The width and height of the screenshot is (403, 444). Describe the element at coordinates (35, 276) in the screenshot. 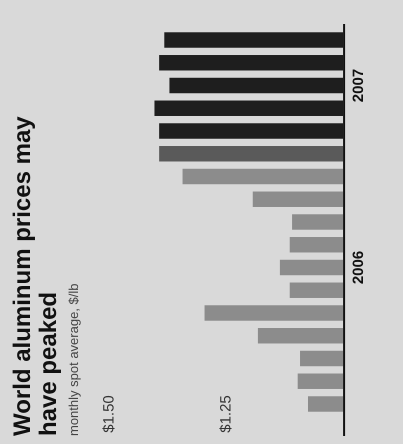

I see `text: World aluminum prices may have peaked` at that location.